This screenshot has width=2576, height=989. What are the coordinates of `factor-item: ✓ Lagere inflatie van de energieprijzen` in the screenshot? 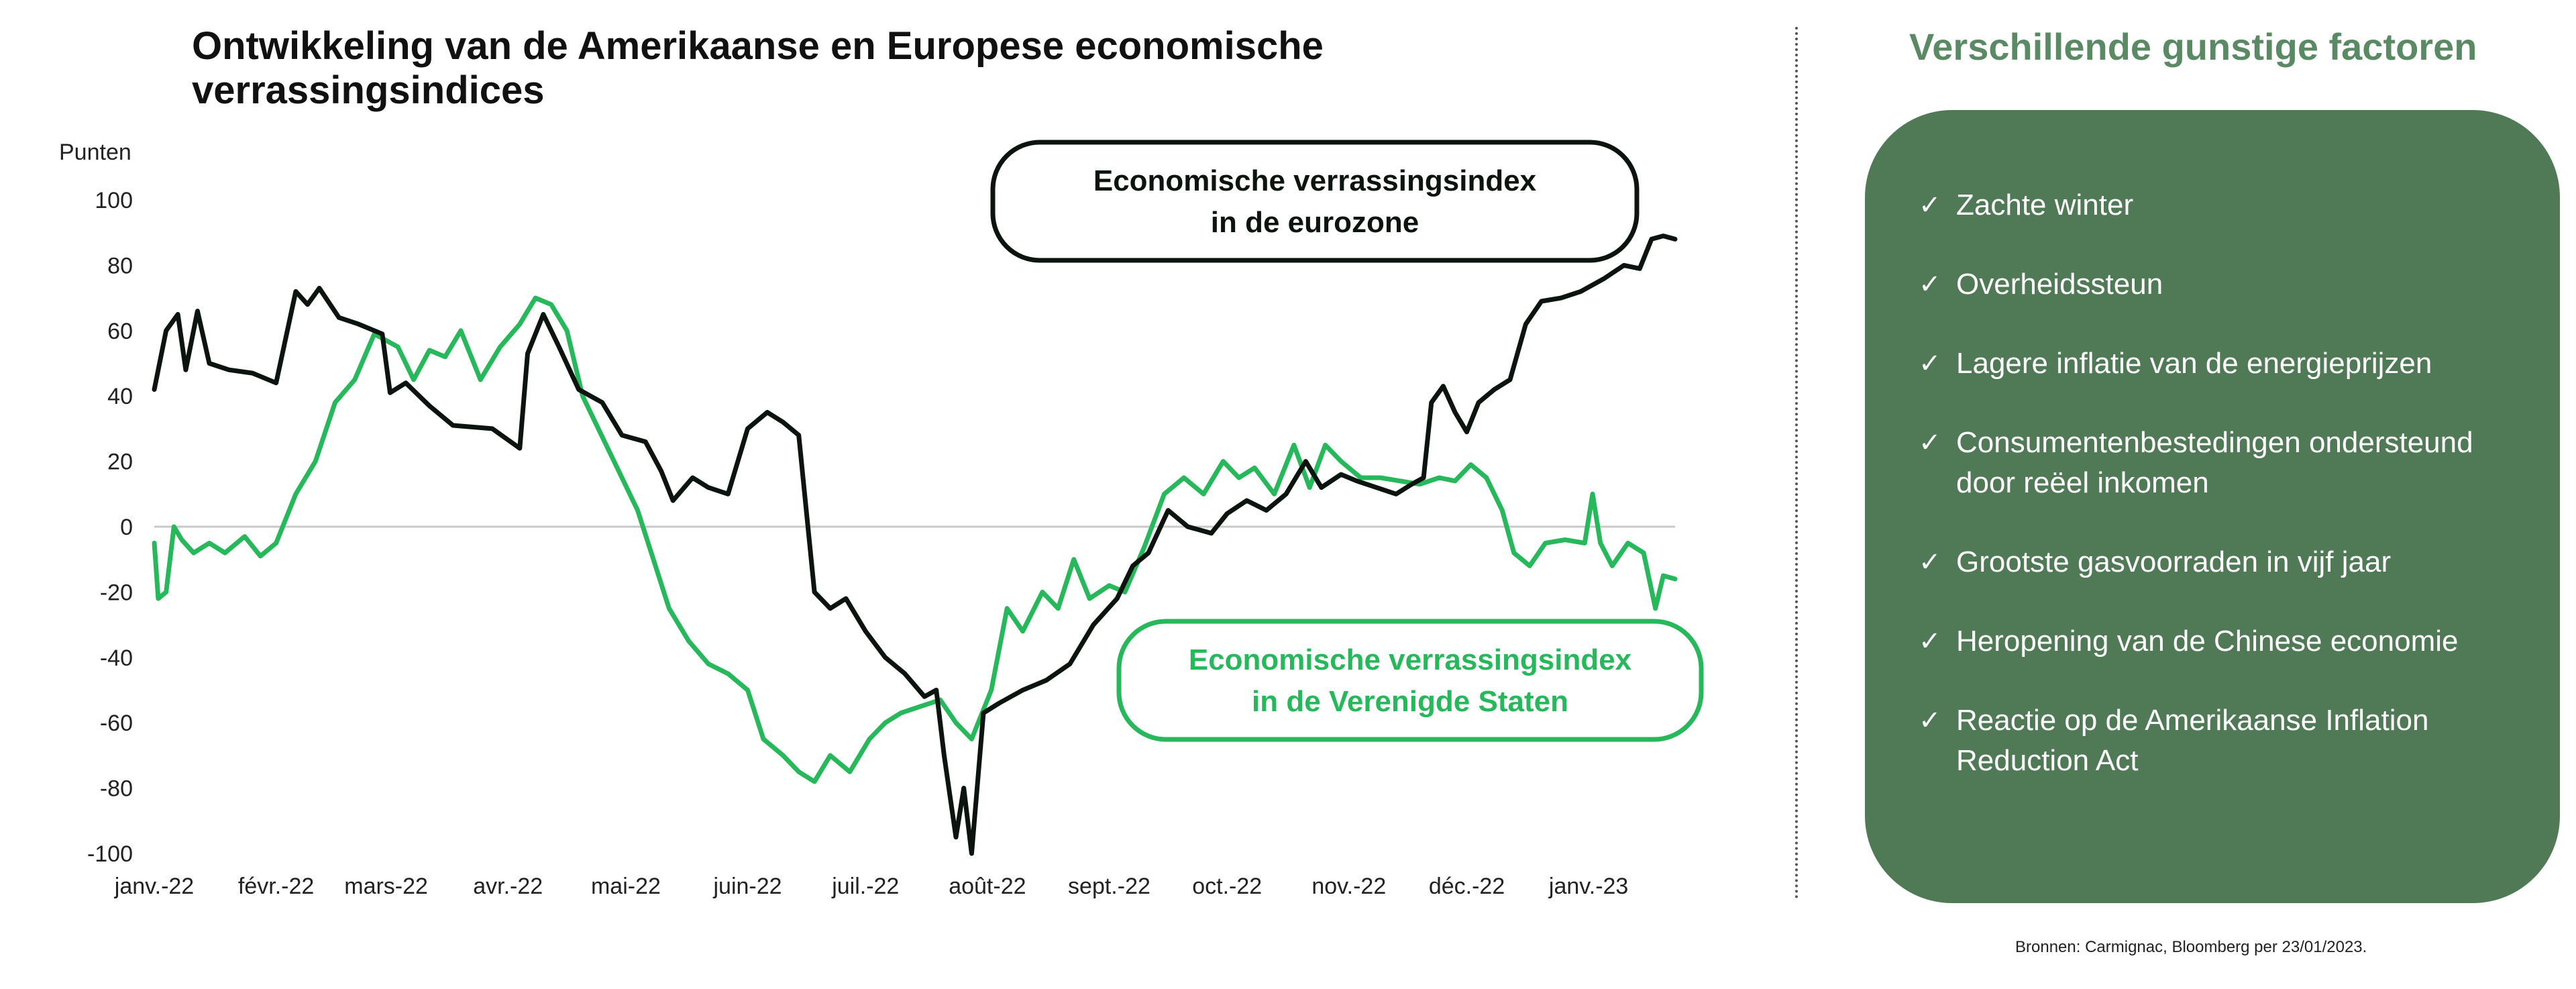 It's located at (2226, 364).